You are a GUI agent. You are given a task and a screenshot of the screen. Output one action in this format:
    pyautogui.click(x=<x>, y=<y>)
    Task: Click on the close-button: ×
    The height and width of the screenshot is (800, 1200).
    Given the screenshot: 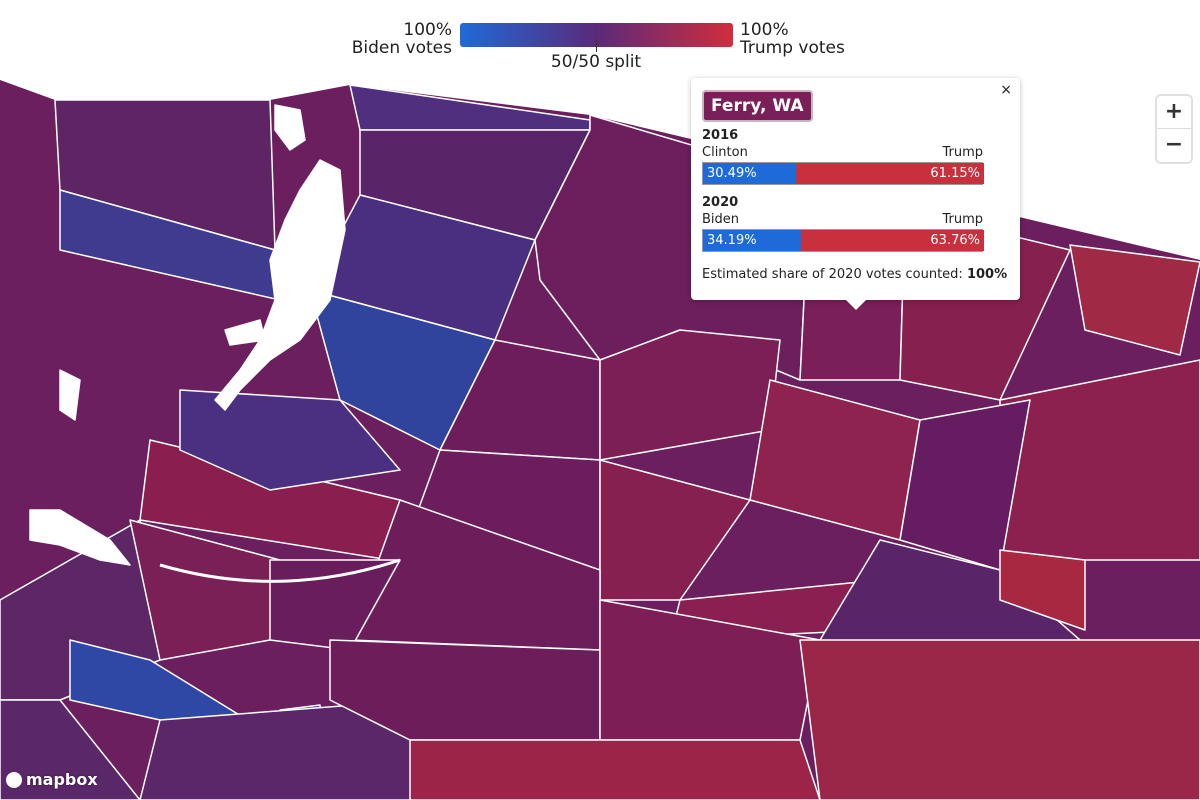 What is the action you would take?
    pyautogui.click(x=1006, y=90)
    